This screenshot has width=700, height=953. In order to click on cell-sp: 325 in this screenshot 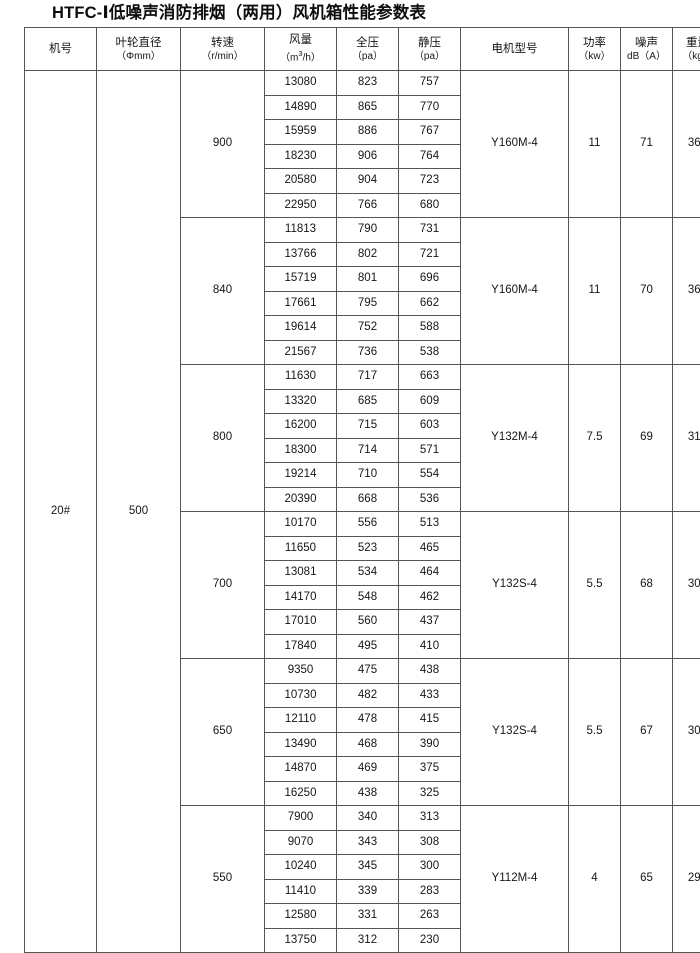, I will do `click(430, 793)`.